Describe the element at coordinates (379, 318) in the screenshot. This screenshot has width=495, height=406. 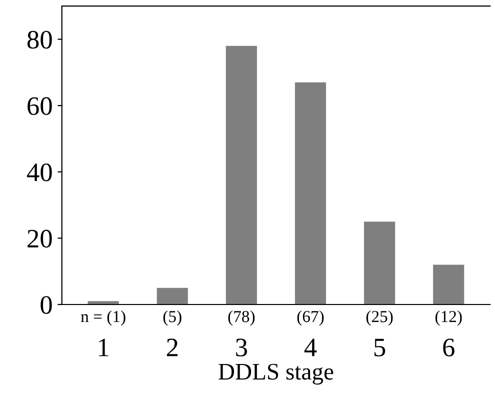
I see `data-label: (25)` at that location.